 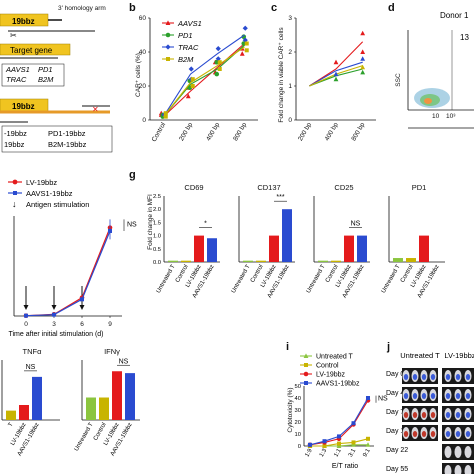 What do you see at coordinates (143, 52) in the screenshot?
I see `chart-b-ytick-label: 40` at bounding box center [143, 52].